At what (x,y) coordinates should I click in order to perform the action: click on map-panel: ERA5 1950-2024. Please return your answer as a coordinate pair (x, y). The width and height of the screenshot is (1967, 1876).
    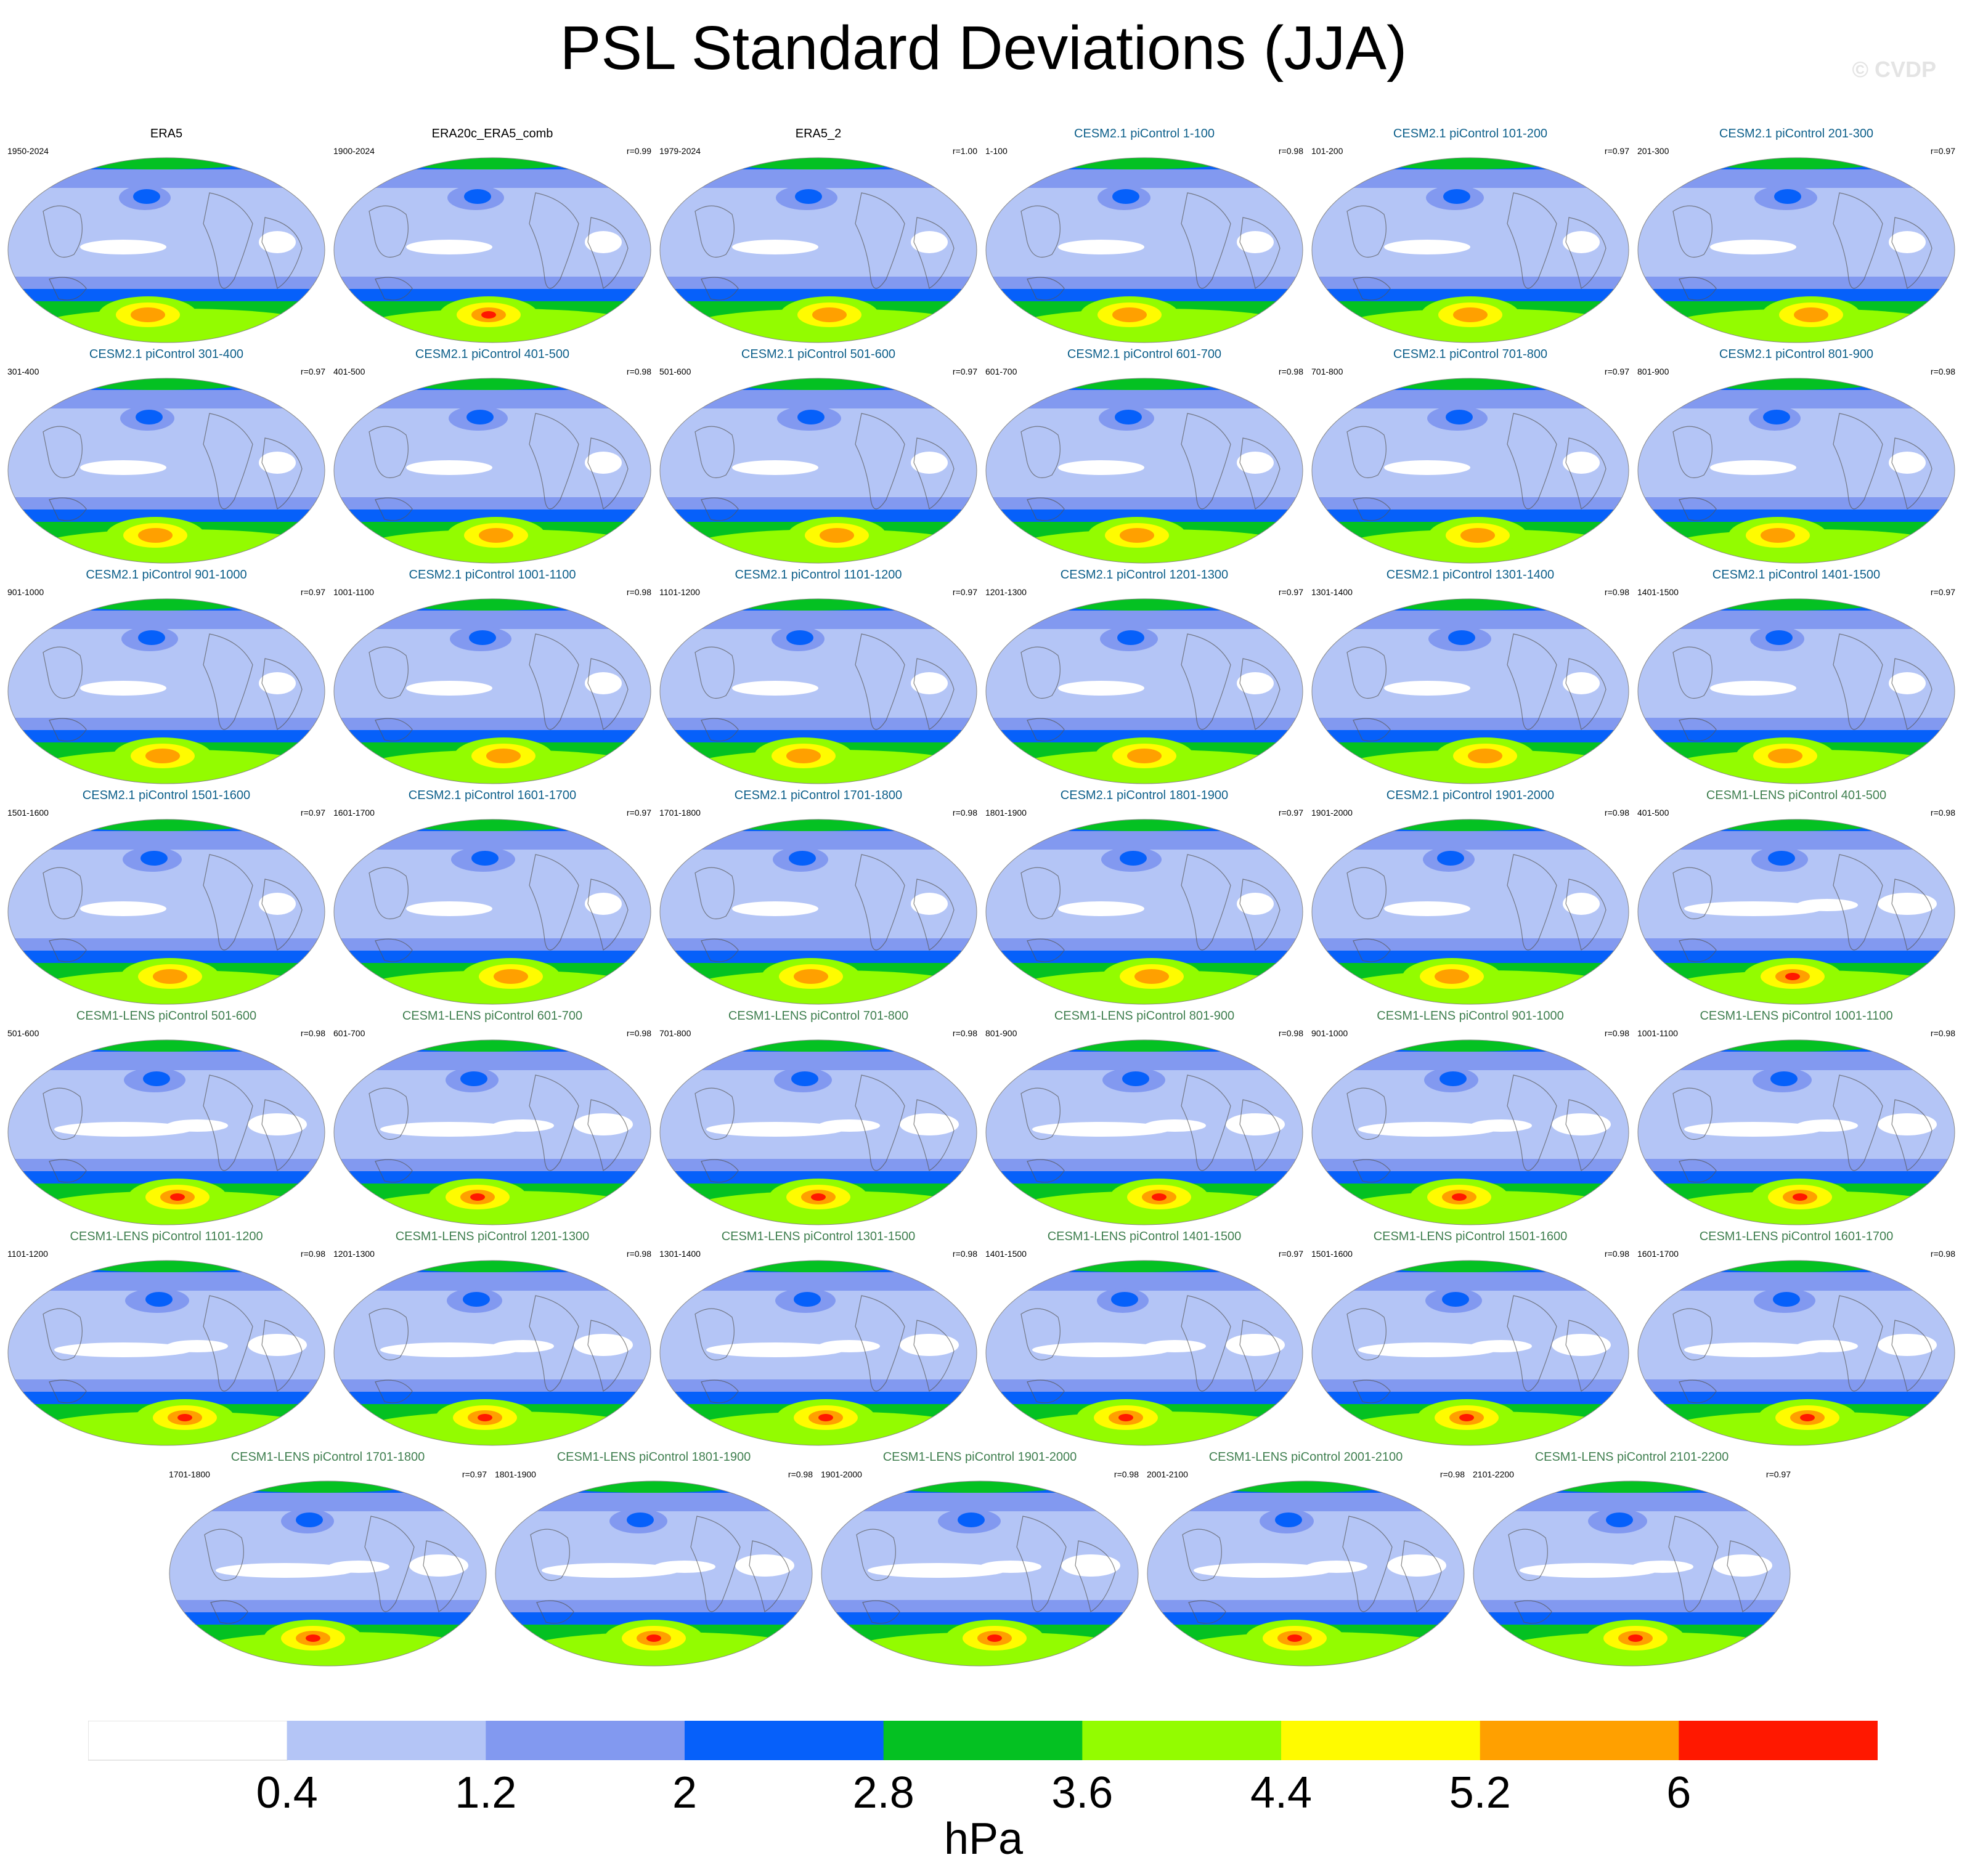
    Looking at the image, I should click on (166, 237).